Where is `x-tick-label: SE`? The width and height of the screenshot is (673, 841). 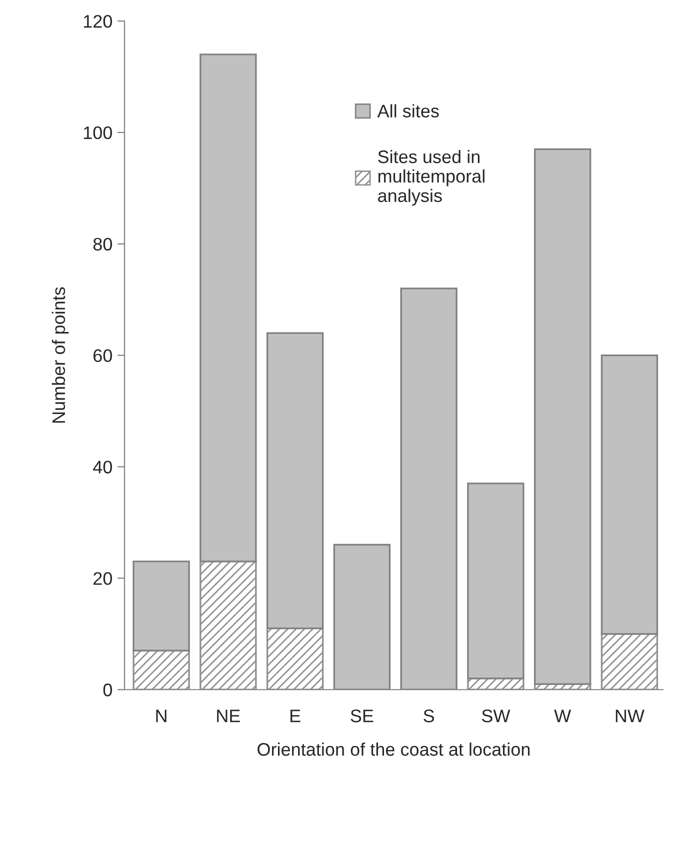
x-tick-label: SE is located at coordinates (362, 716).